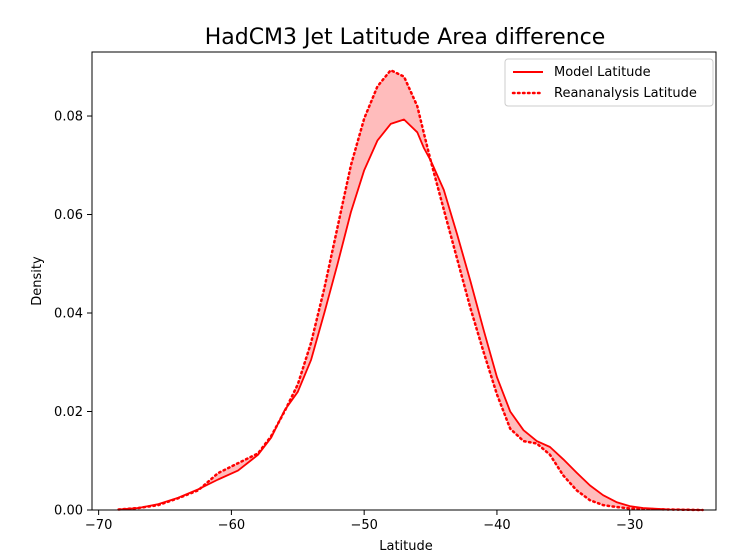 Image resolution: width=756 pixels, height=560 pixels. I want to click on x-tick-label: −30, so click(629, 525).